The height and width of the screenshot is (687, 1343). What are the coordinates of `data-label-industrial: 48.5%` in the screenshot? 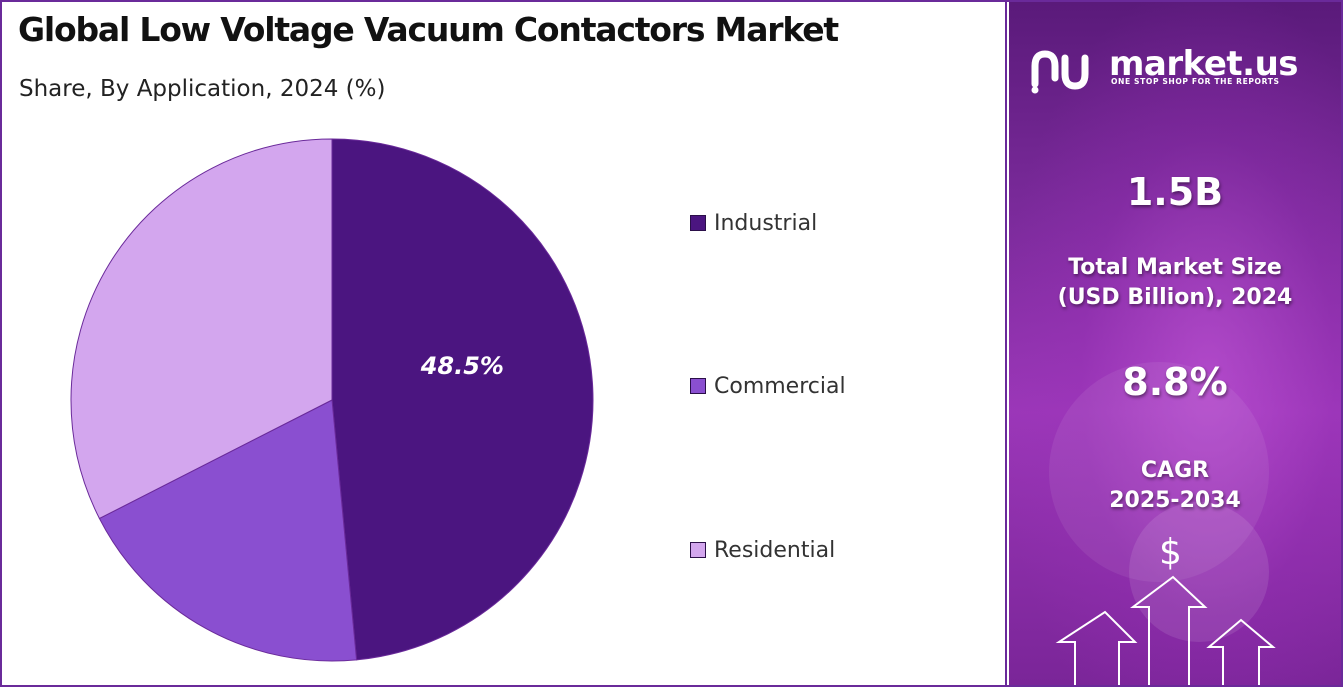 It's located at (462, 366).